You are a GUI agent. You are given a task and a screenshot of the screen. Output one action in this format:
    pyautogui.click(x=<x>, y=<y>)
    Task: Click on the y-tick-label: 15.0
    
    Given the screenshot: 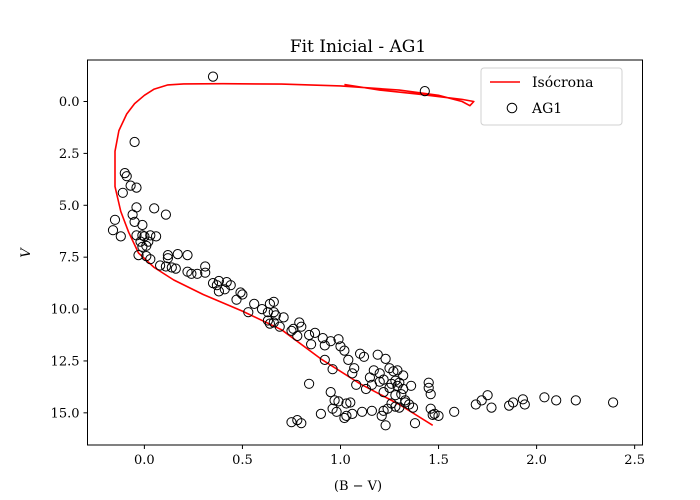 What is the action you would take?
    pyautogui.click(x=65, y=413)
    